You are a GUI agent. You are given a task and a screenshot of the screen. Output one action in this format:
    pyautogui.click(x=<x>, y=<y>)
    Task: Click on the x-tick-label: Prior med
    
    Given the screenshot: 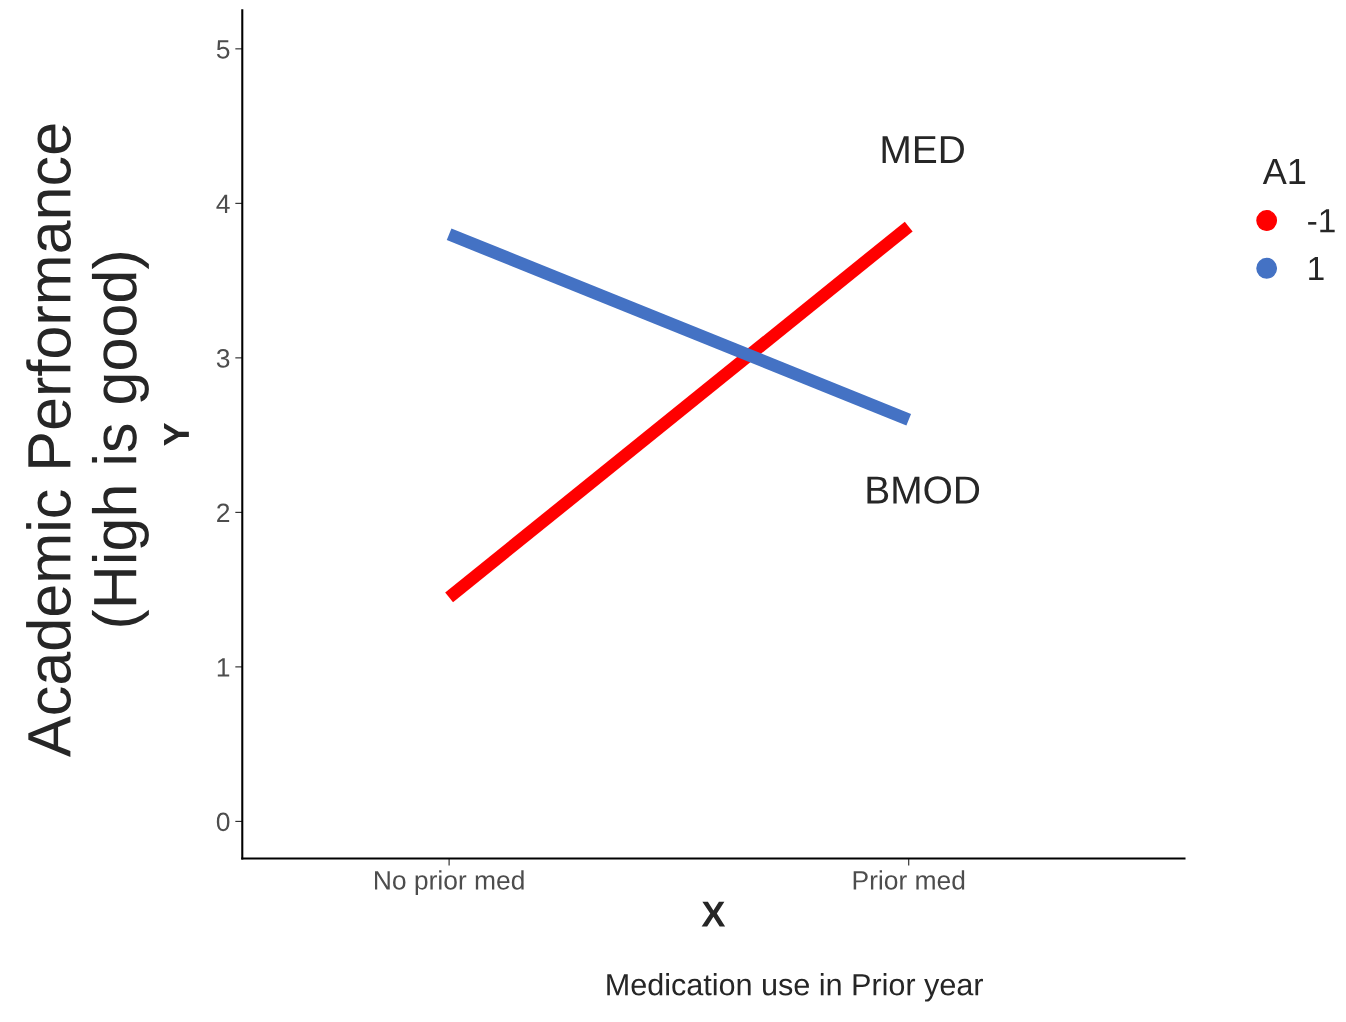 What is the action you would take?
    pyautogui.click(x=909, y=880)
    